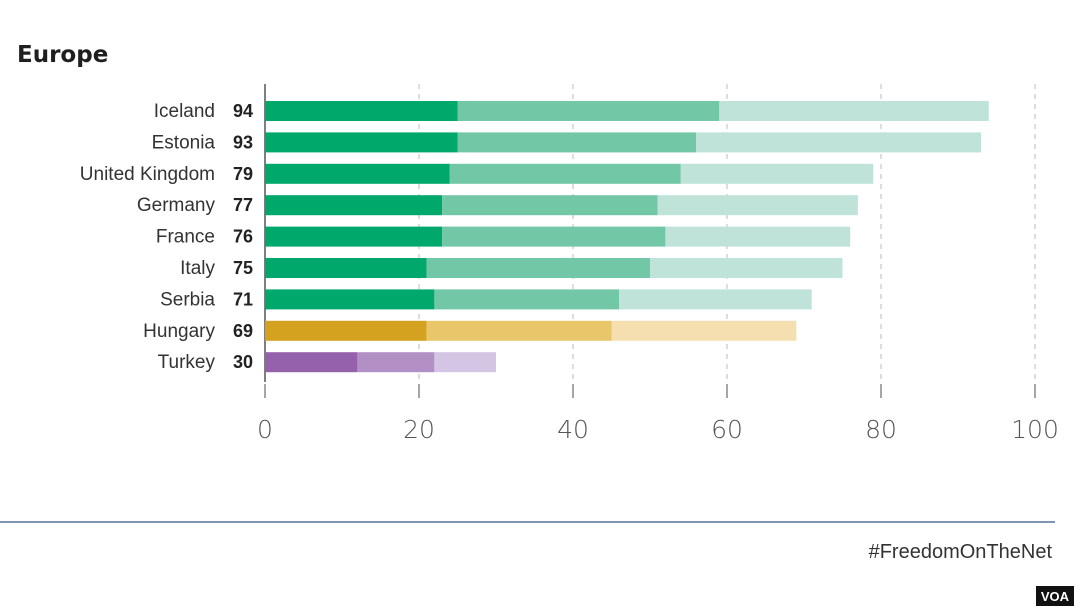 The image size is (1080, 608). What do you see at coordinates (1035, 429) in the screenshot?
I see `x-tick-label: 100` at bounding box center [1035, 429].